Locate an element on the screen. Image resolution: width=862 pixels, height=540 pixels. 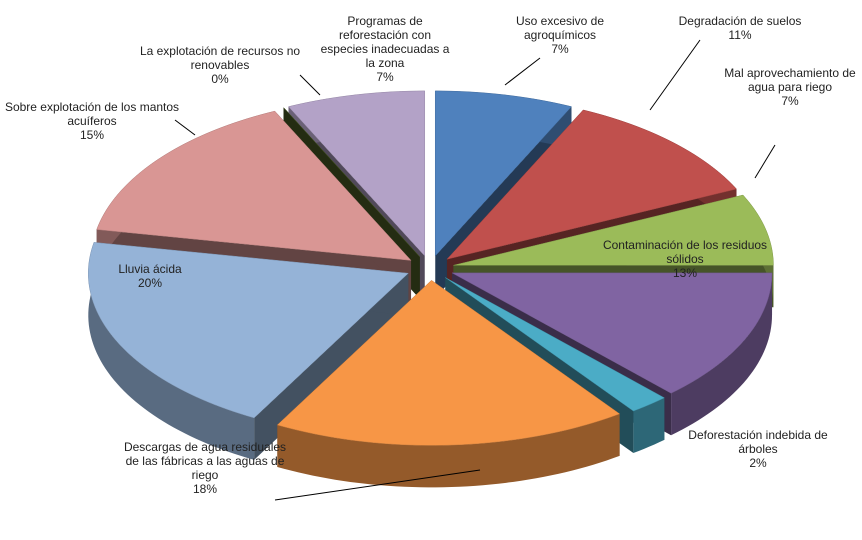
slice-name: Lluvia ácida is located at coordinates (150, 269).